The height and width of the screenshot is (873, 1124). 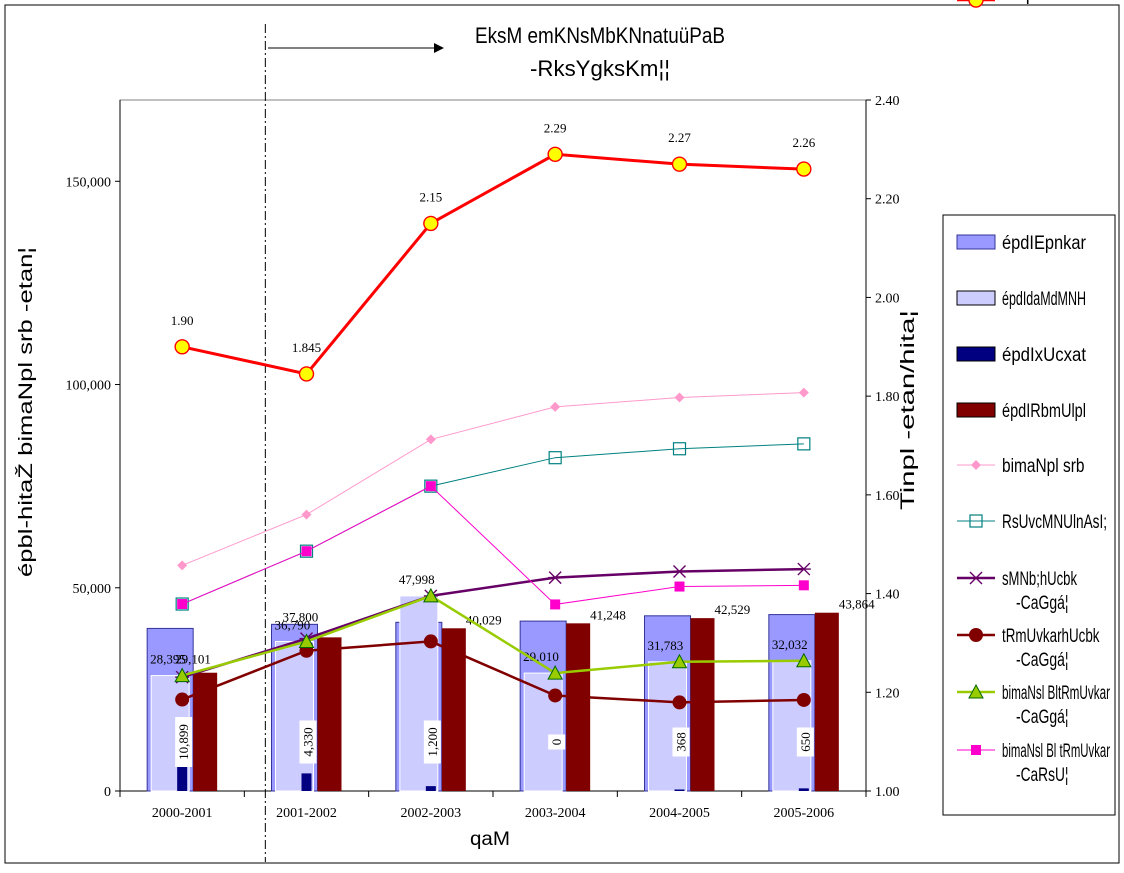 I want to click on bar-label-c: 1,200, so click(x=432, y=741).